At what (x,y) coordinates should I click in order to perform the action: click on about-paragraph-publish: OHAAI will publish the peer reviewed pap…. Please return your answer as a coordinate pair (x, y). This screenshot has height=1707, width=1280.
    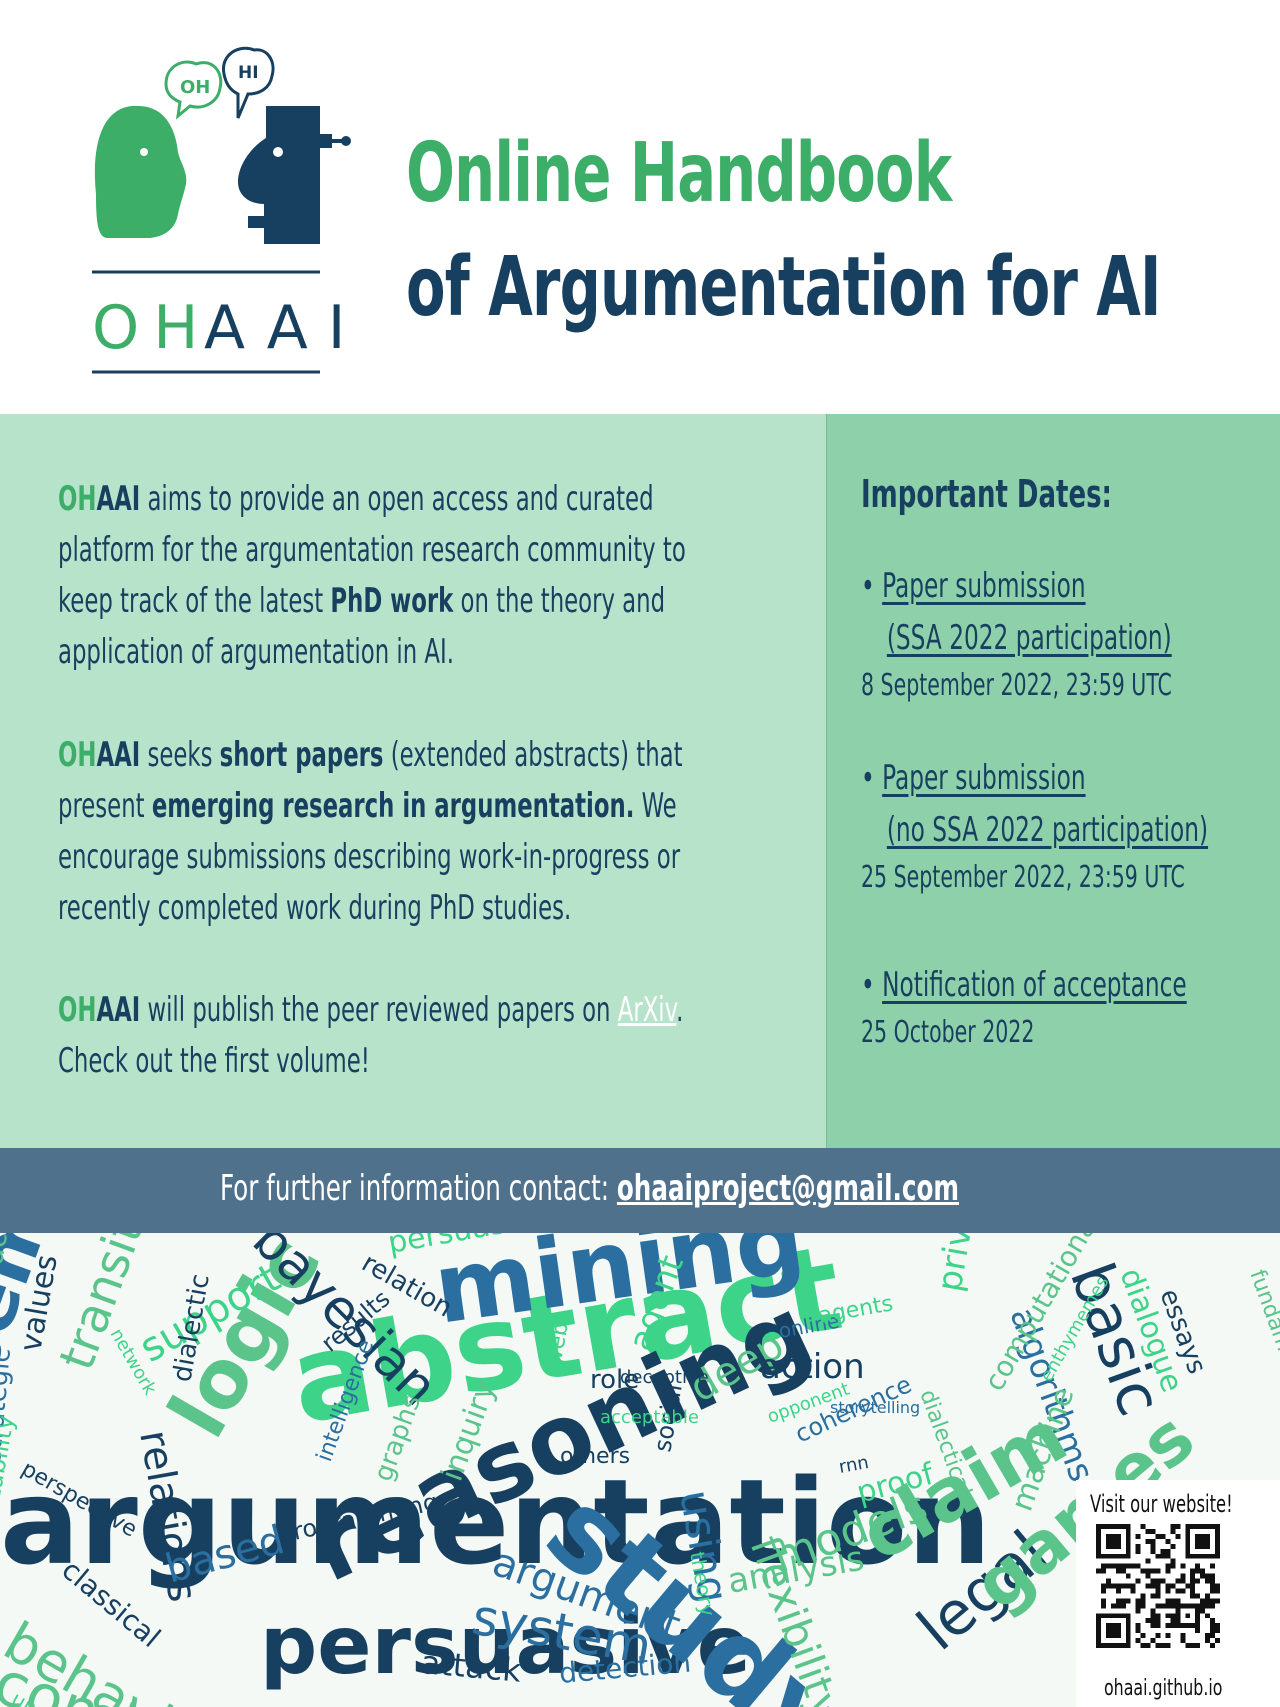
    Looking at the image, I should click on (430, 1036).